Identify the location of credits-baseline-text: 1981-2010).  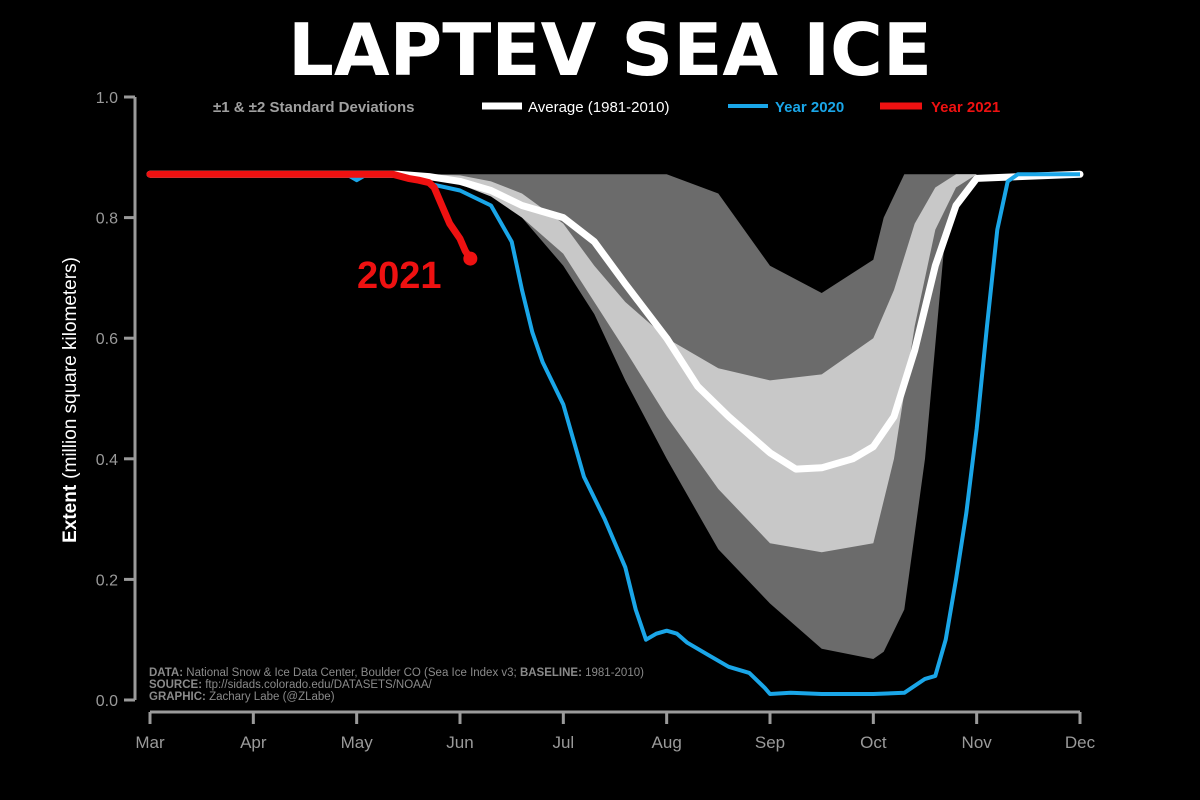
(613, 673).